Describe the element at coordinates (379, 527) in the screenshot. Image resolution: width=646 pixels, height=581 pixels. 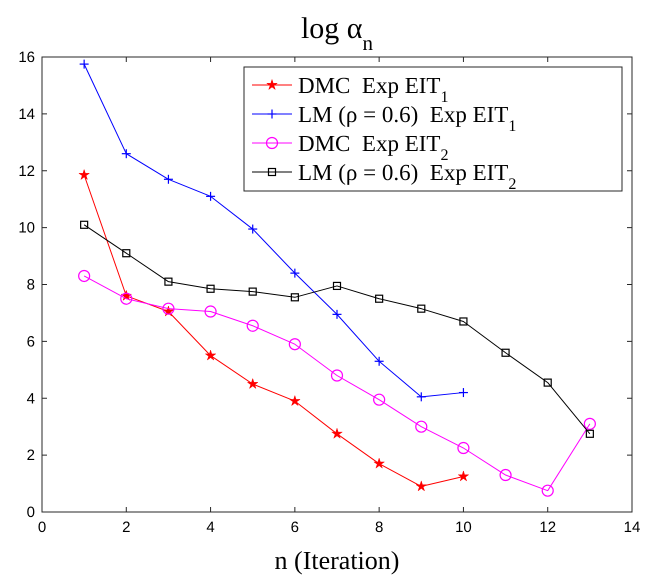
I see `x-tick-label: 8` at that location.